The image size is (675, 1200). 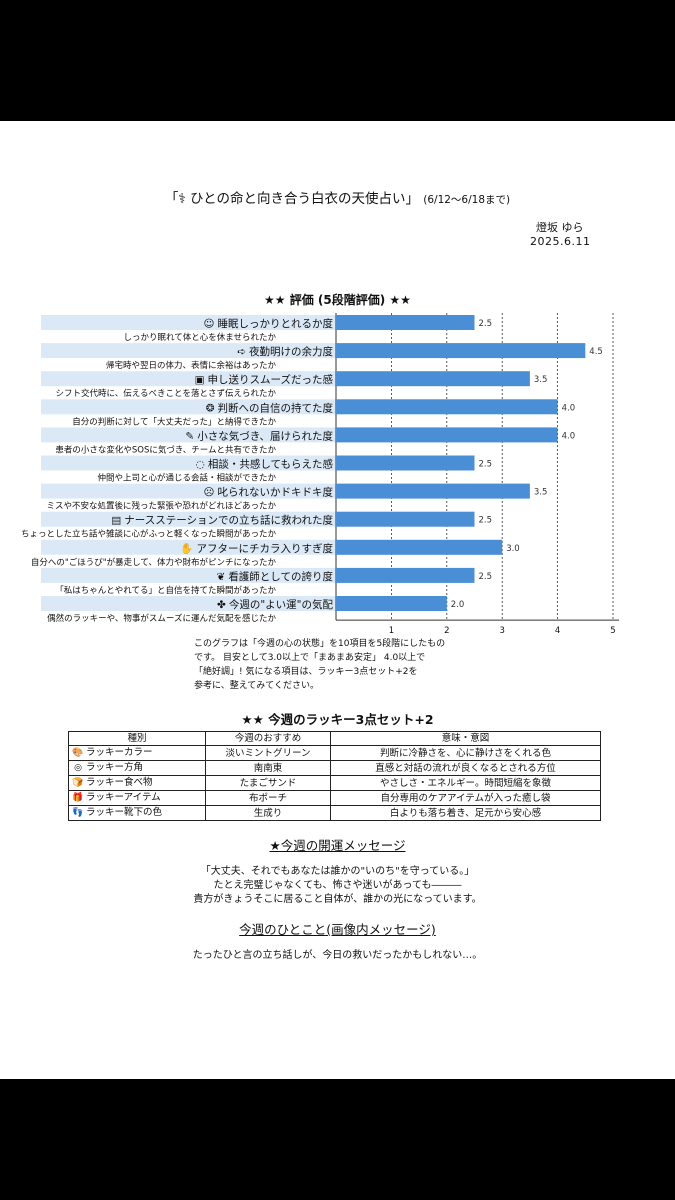 What do you see at coordinates (241, 352) in the screenshot?
I see `arrow-icon: ➪` at bounding box center [241, 352].